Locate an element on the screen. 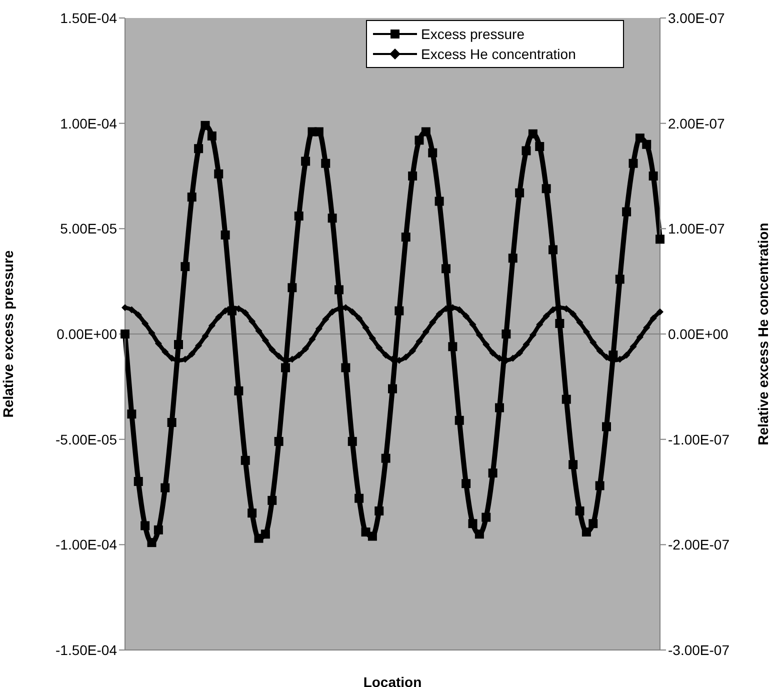 This screenshot has width=777, height=687. y2-tick-label: 1.00E-07 is located at coordinates (697, 228).